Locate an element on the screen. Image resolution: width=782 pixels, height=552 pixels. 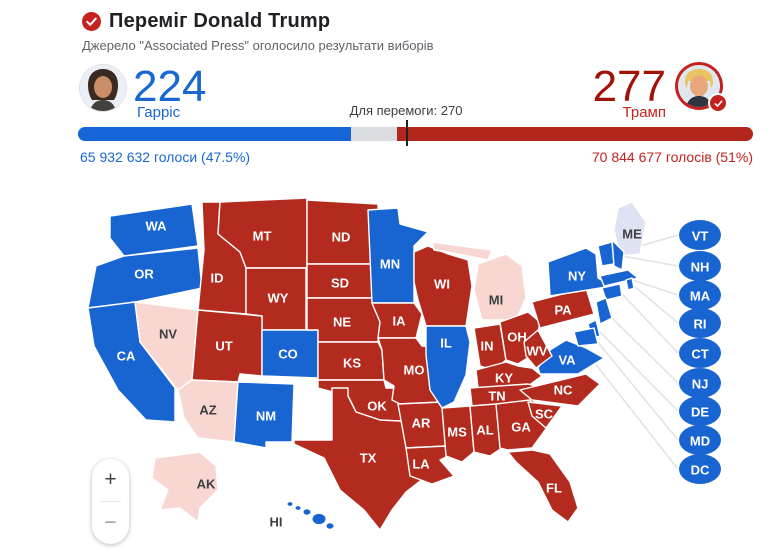
state-ne: NE is located at coordinates (344, 320).